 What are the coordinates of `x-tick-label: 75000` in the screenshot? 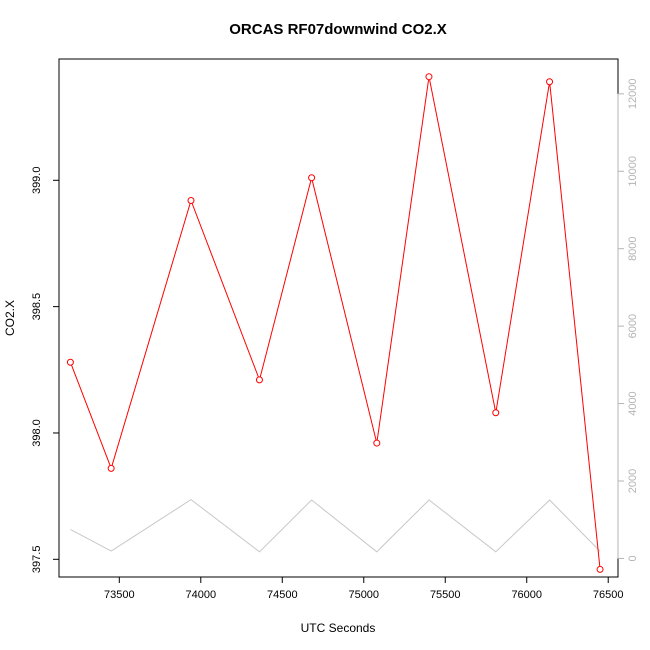 It's located at (363, 595).